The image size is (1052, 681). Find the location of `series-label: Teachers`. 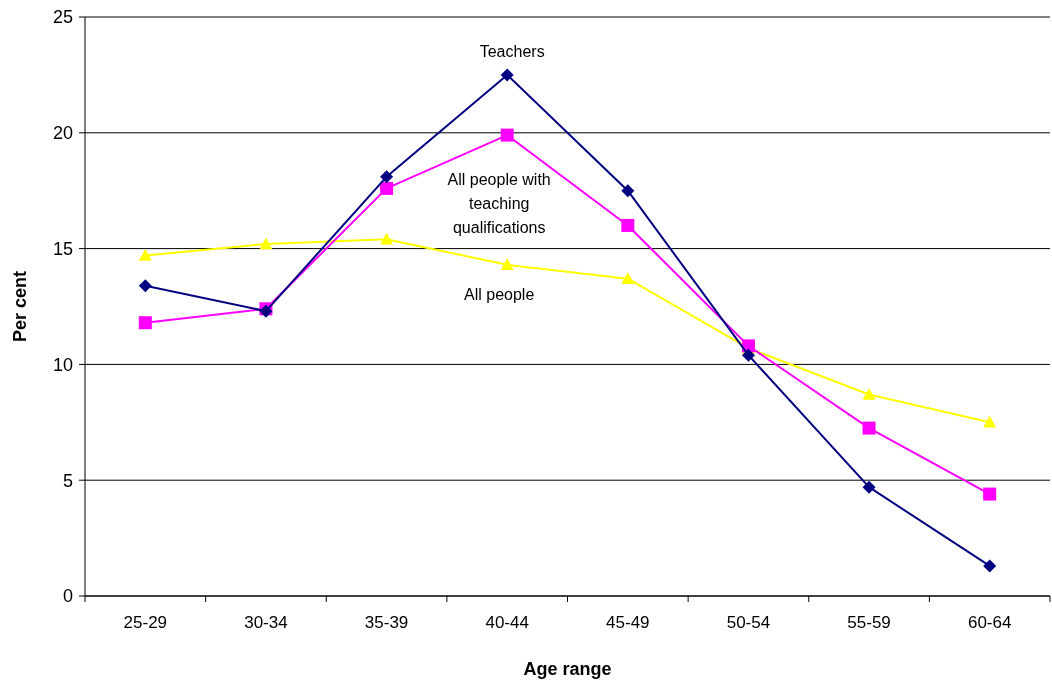

series-label: Teachers is located at coordinates (512, 51).